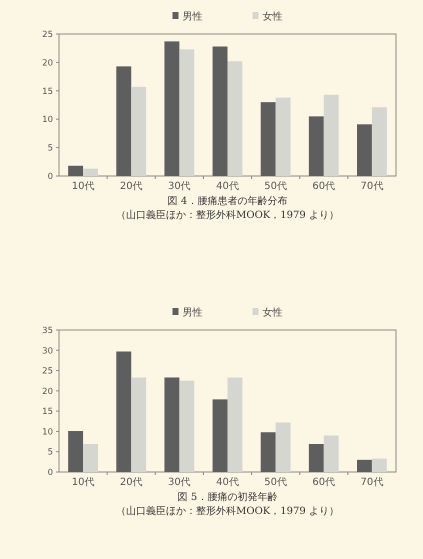 This screenshot has width=423, height=559. I want to click on y-tick-label: 35, so click(47, 331).